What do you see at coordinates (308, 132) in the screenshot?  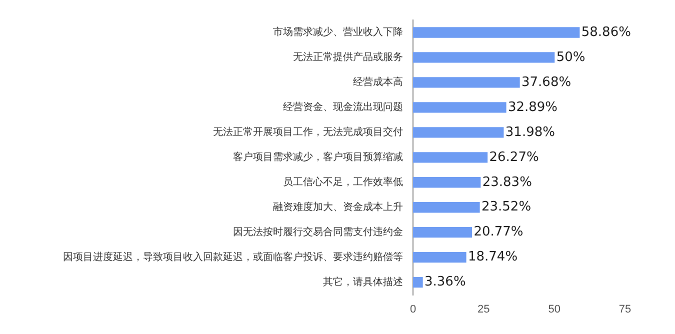 I see `y-tick-label: 无法正常开展项目工作，无法完成项目交付` at bounding box center [308, 132].